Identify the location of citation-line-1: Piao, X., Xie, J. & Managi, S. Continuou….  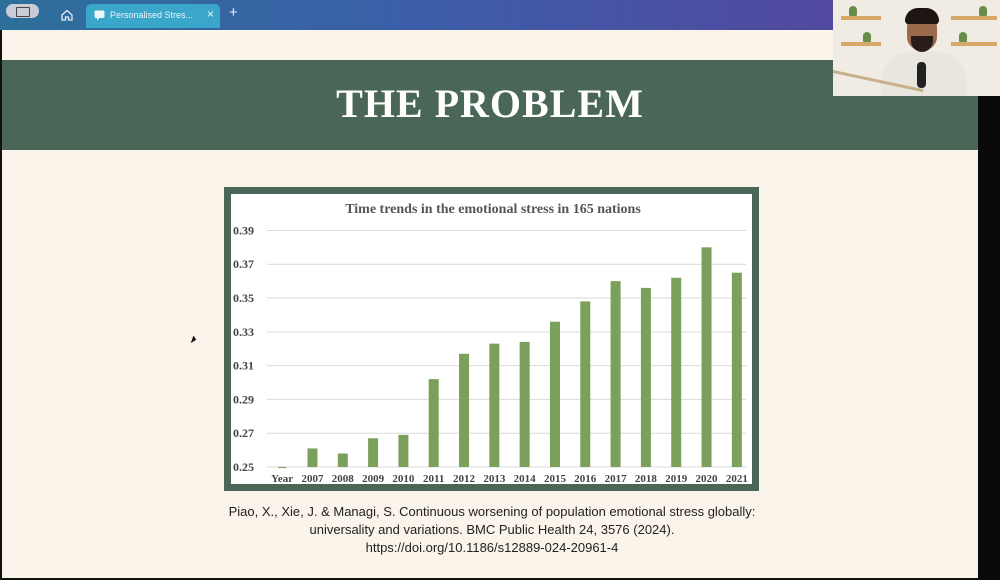
(492, 511).